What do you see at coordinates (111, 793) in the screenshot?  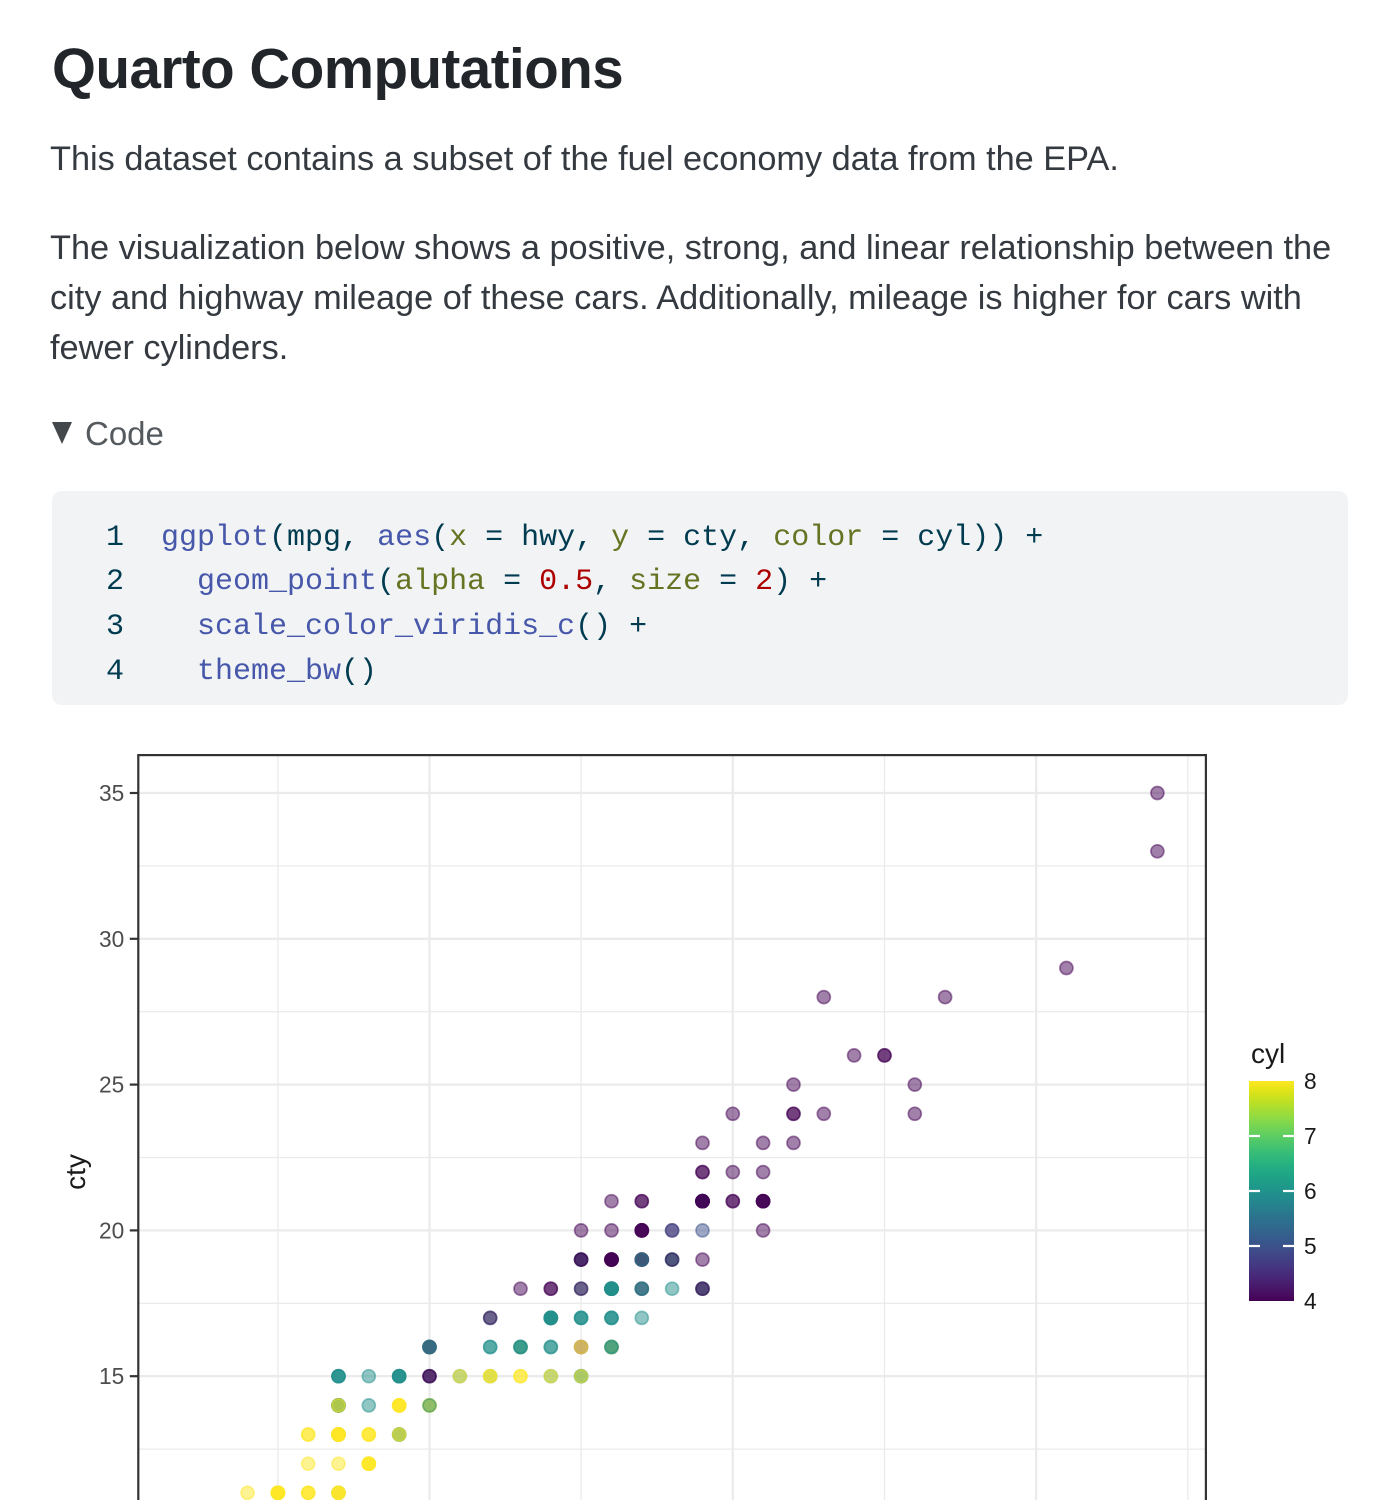 I see `svg-text: 35` at bounding box center [111, 793].